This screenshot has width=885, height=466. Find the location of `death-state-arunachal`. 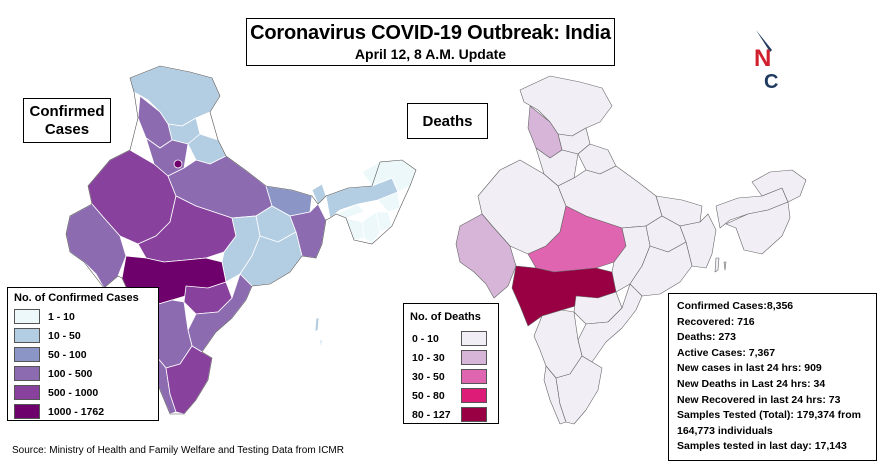

death-state-arunachal is located at coordinates (779, 186).